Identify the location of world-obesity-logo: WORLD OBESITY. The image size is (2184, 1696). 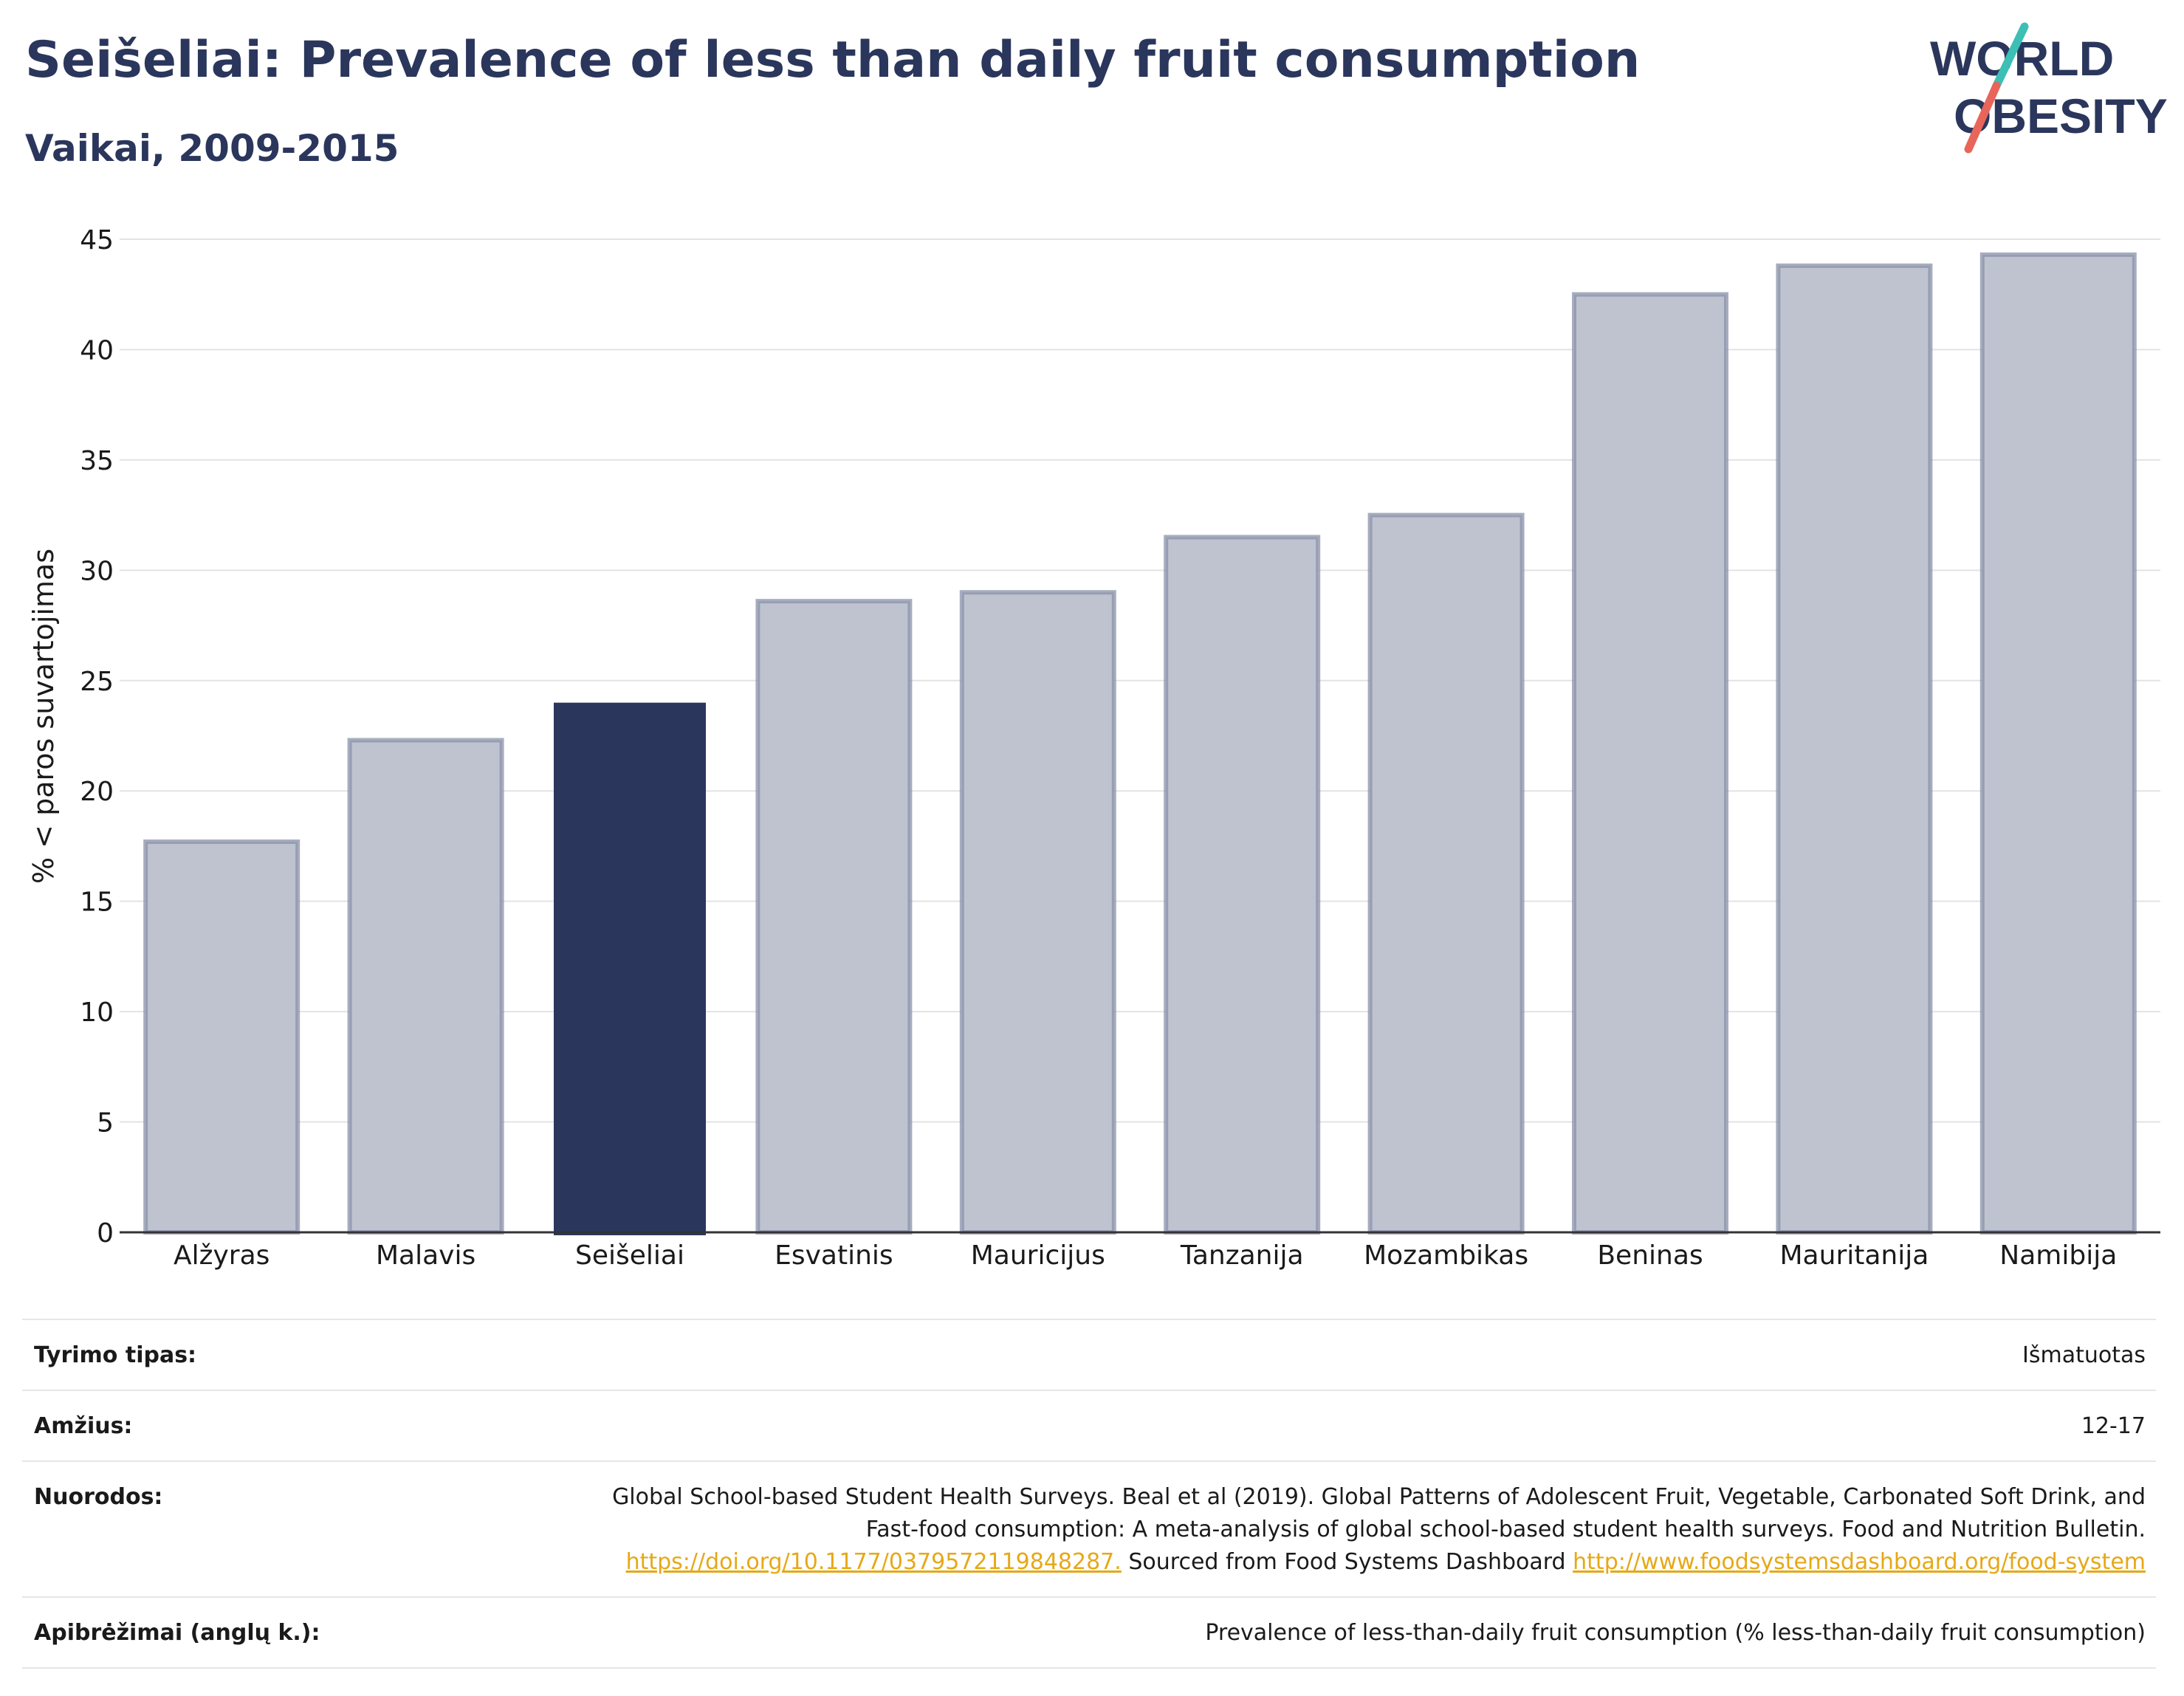
(2049, 88).